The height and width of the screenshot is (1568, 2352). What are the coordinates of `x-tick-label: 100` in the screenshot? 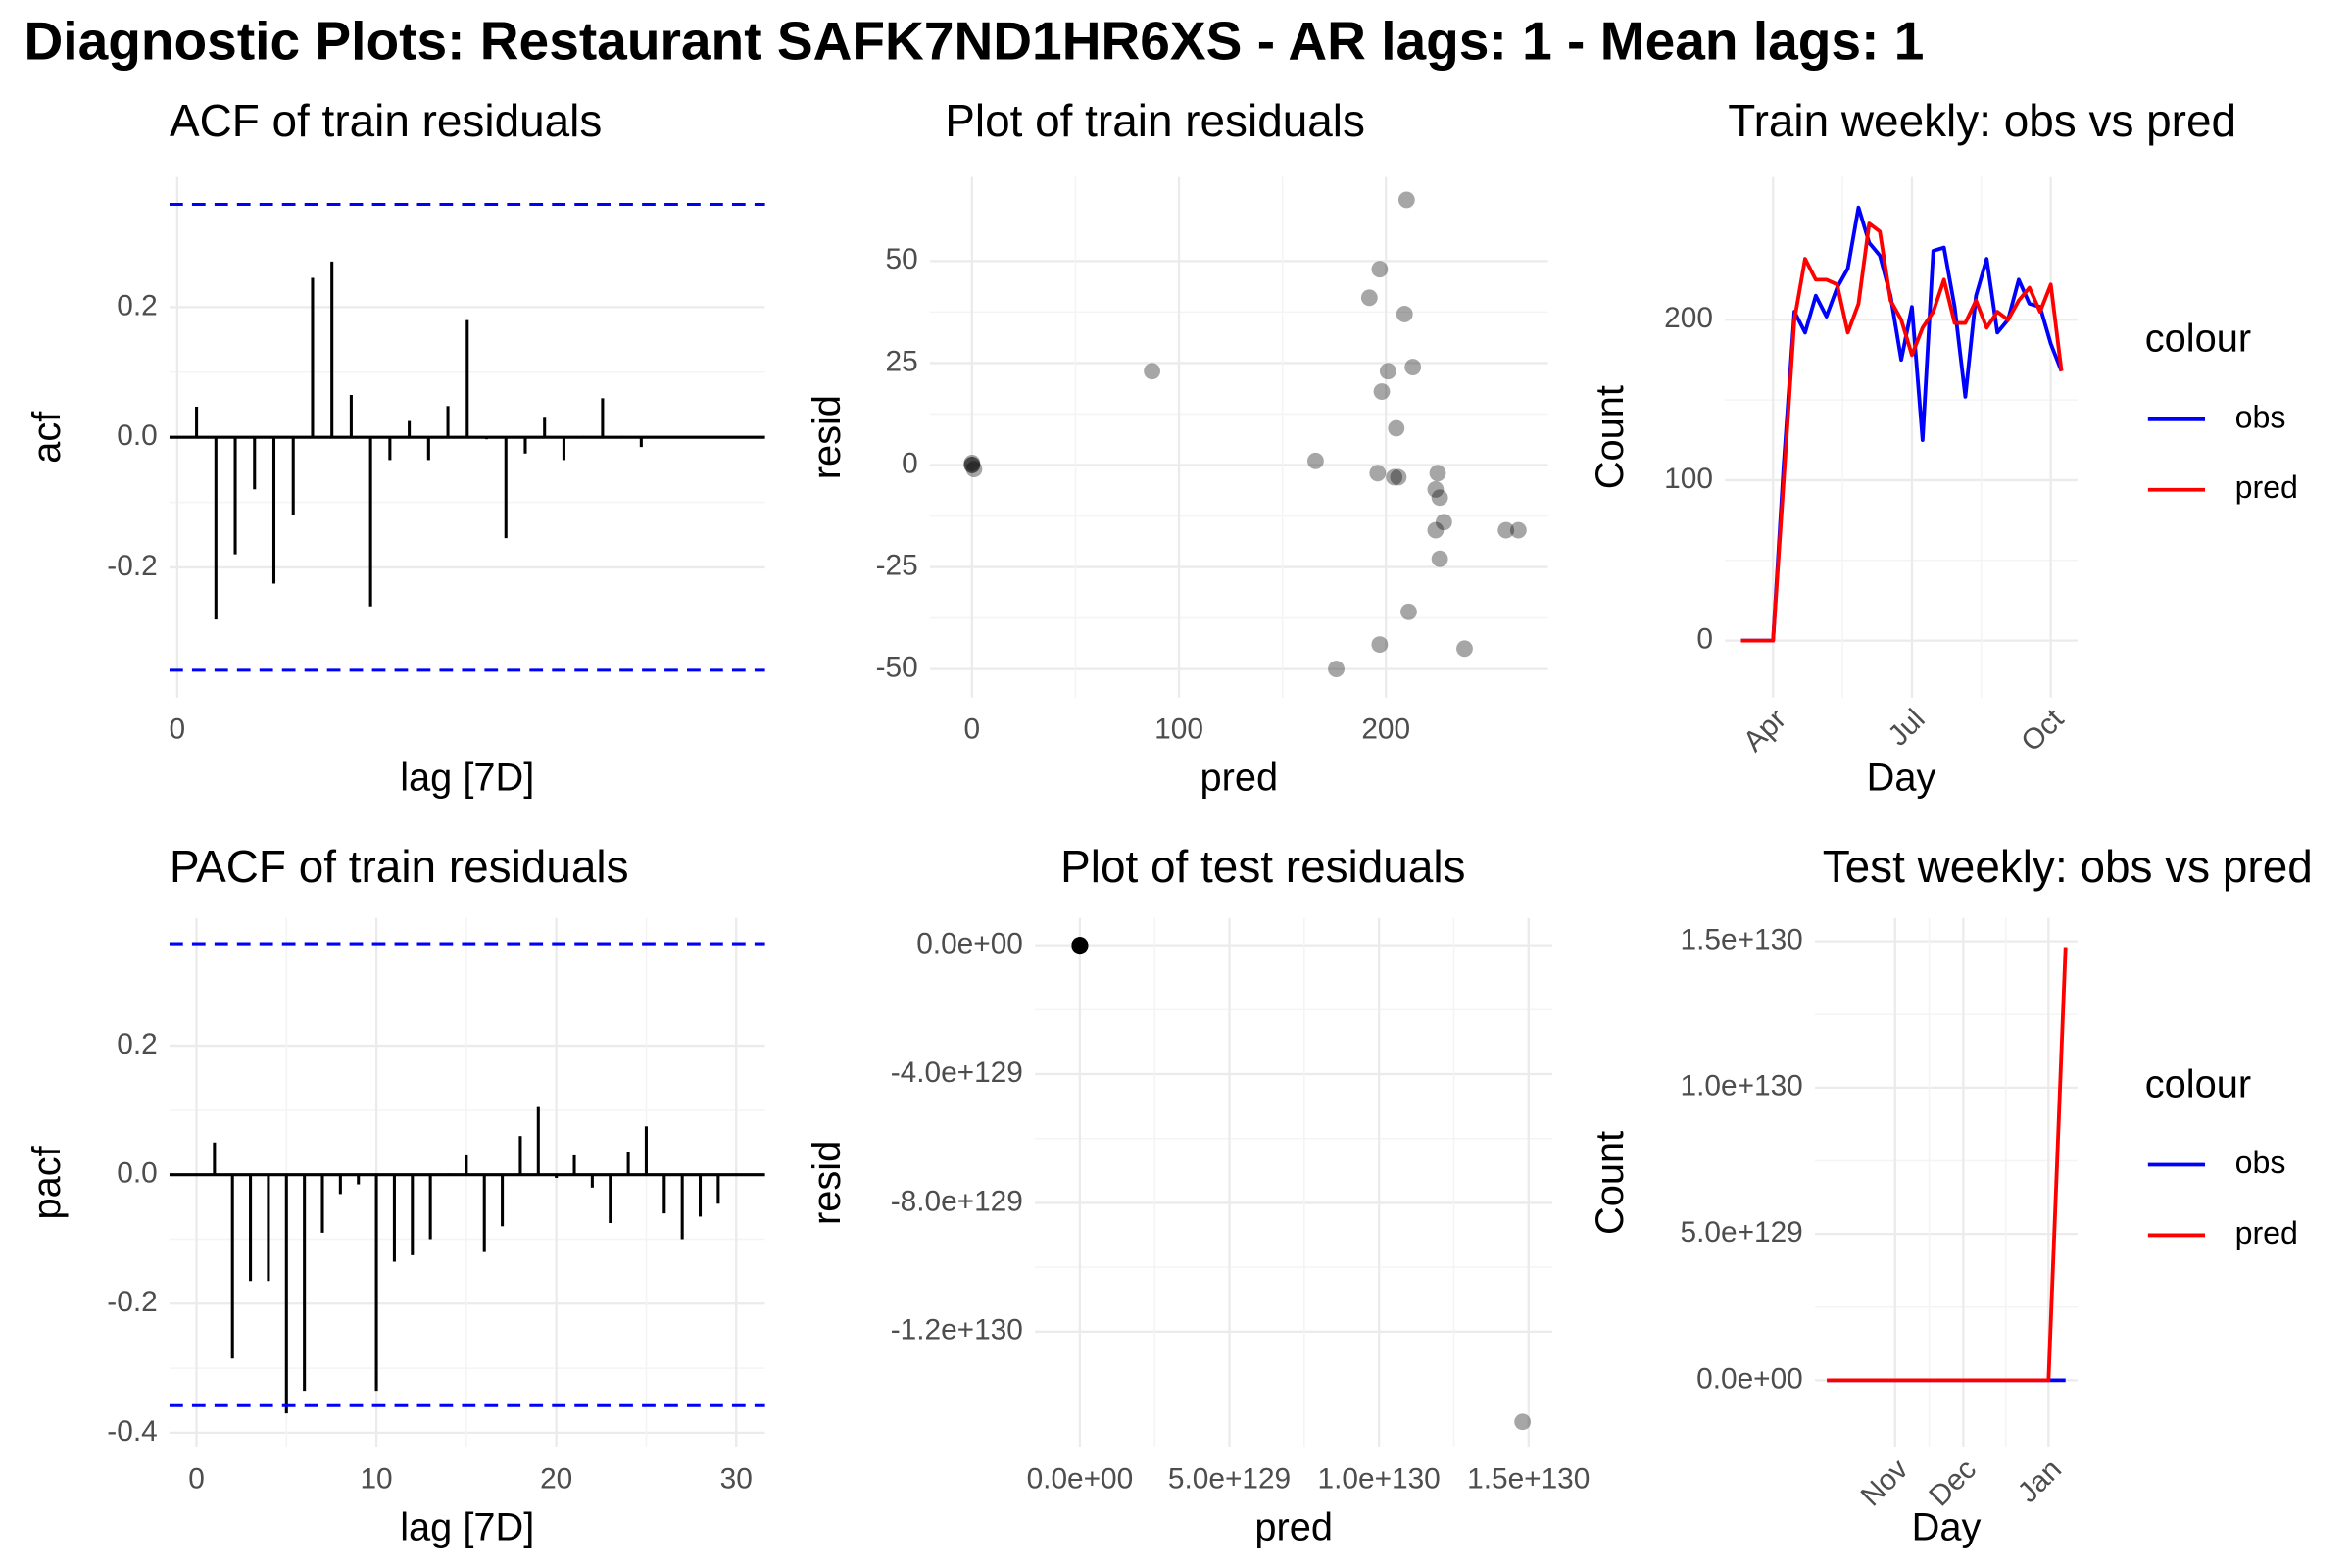 It's located at (1178, 728).